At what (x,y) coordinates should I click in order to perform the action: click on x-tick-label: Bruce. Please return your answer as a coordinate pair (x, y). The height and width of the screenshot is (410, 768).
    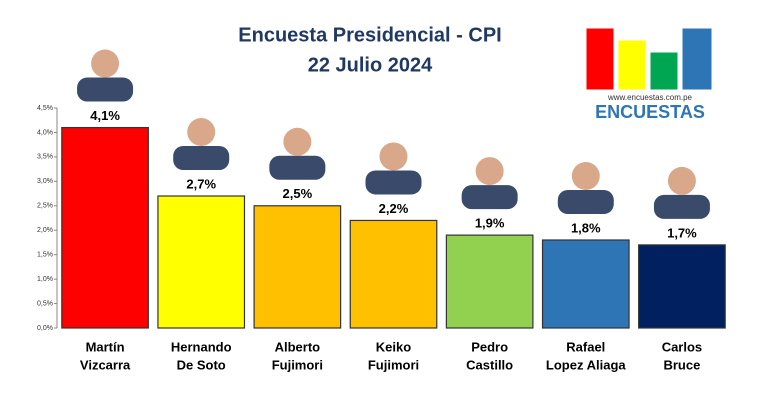
    Looking at the image, I should click on (681, 364).